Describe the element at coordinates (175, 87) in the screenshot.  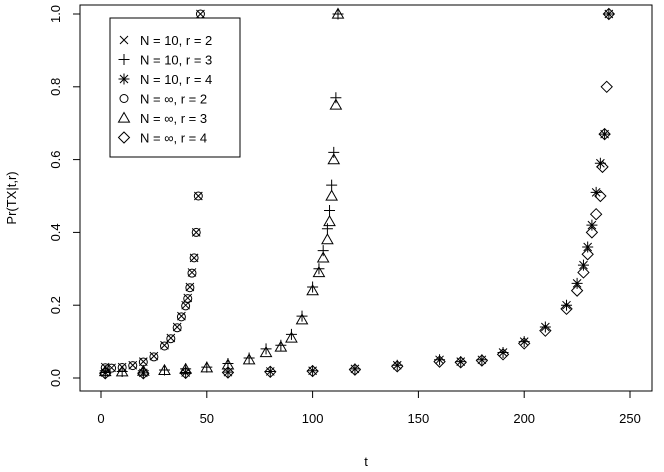
I see `legend-box` at that location.